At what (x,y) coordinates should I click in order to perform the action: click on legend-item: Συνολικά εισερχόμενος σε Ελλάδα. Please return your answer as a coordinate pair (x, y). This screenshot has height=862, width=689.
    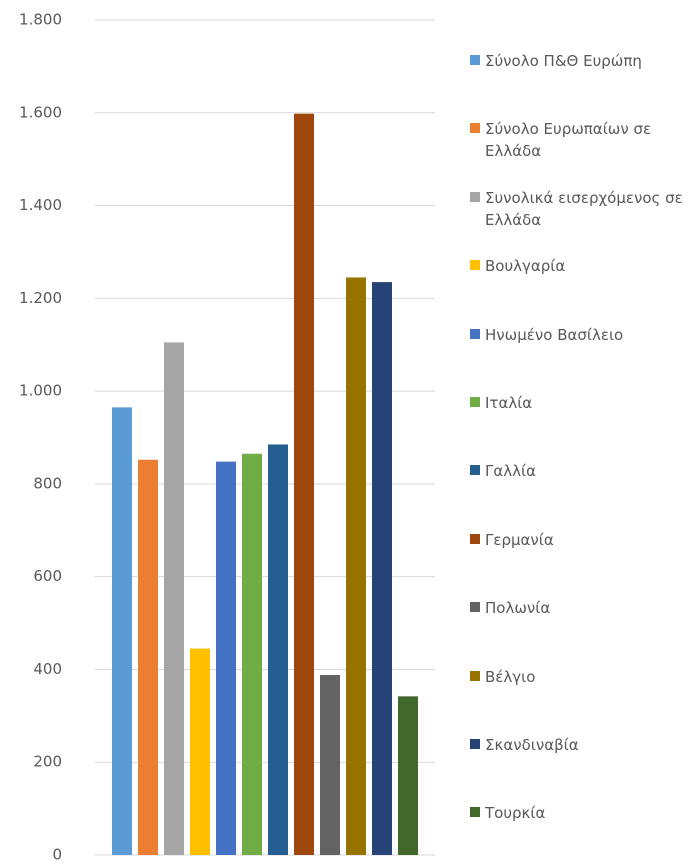
    Looking at the image, I should click on (577, 209).